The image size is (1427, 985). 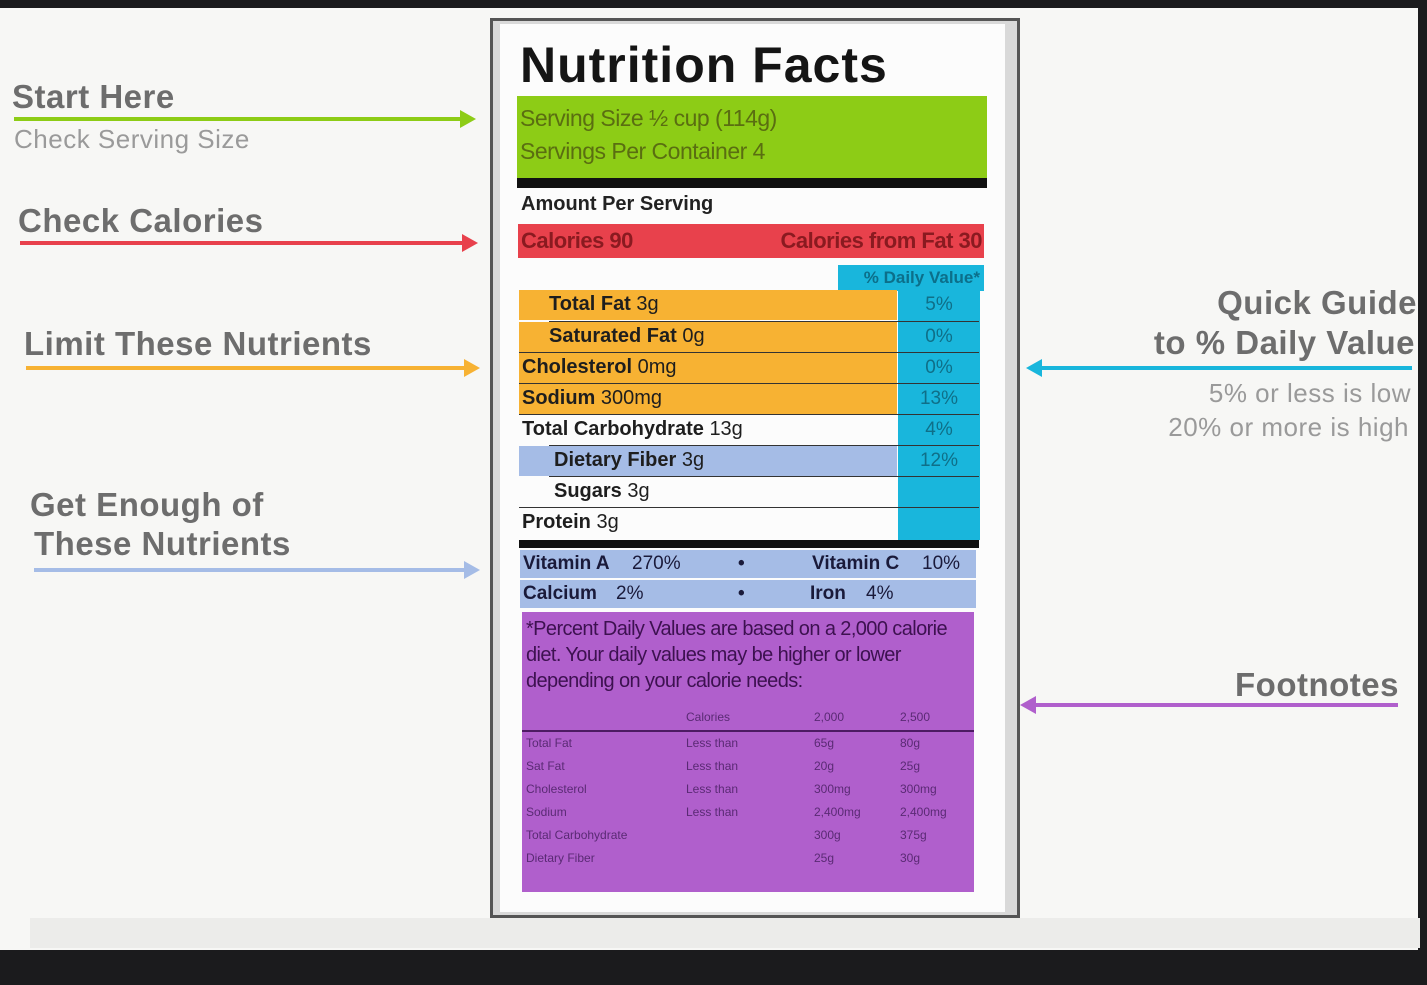 What do you see at coordinates (560, 593) in the screenshot?
I see `calcium-label: Calcium` at bounding box center [560, 593].